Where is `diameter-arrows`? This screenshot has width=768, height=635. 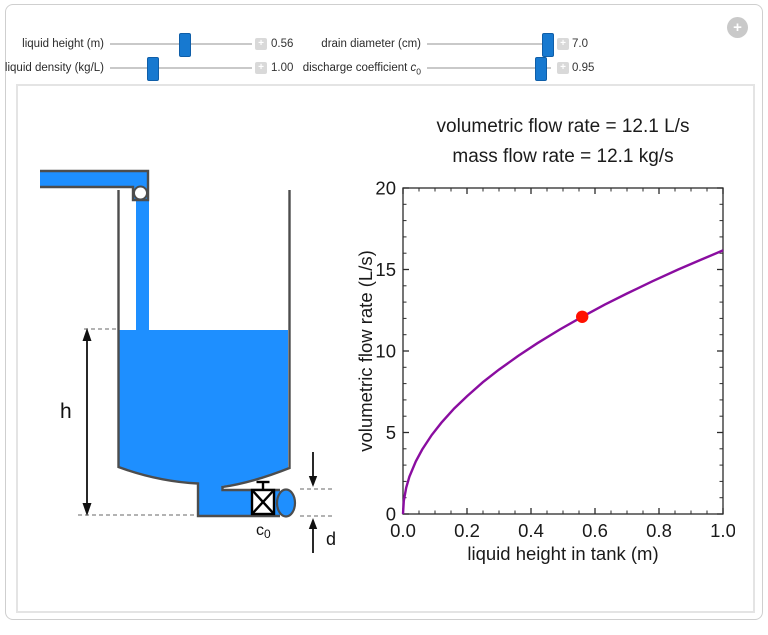
diameter-arrows is located at coordinates (313, 502).